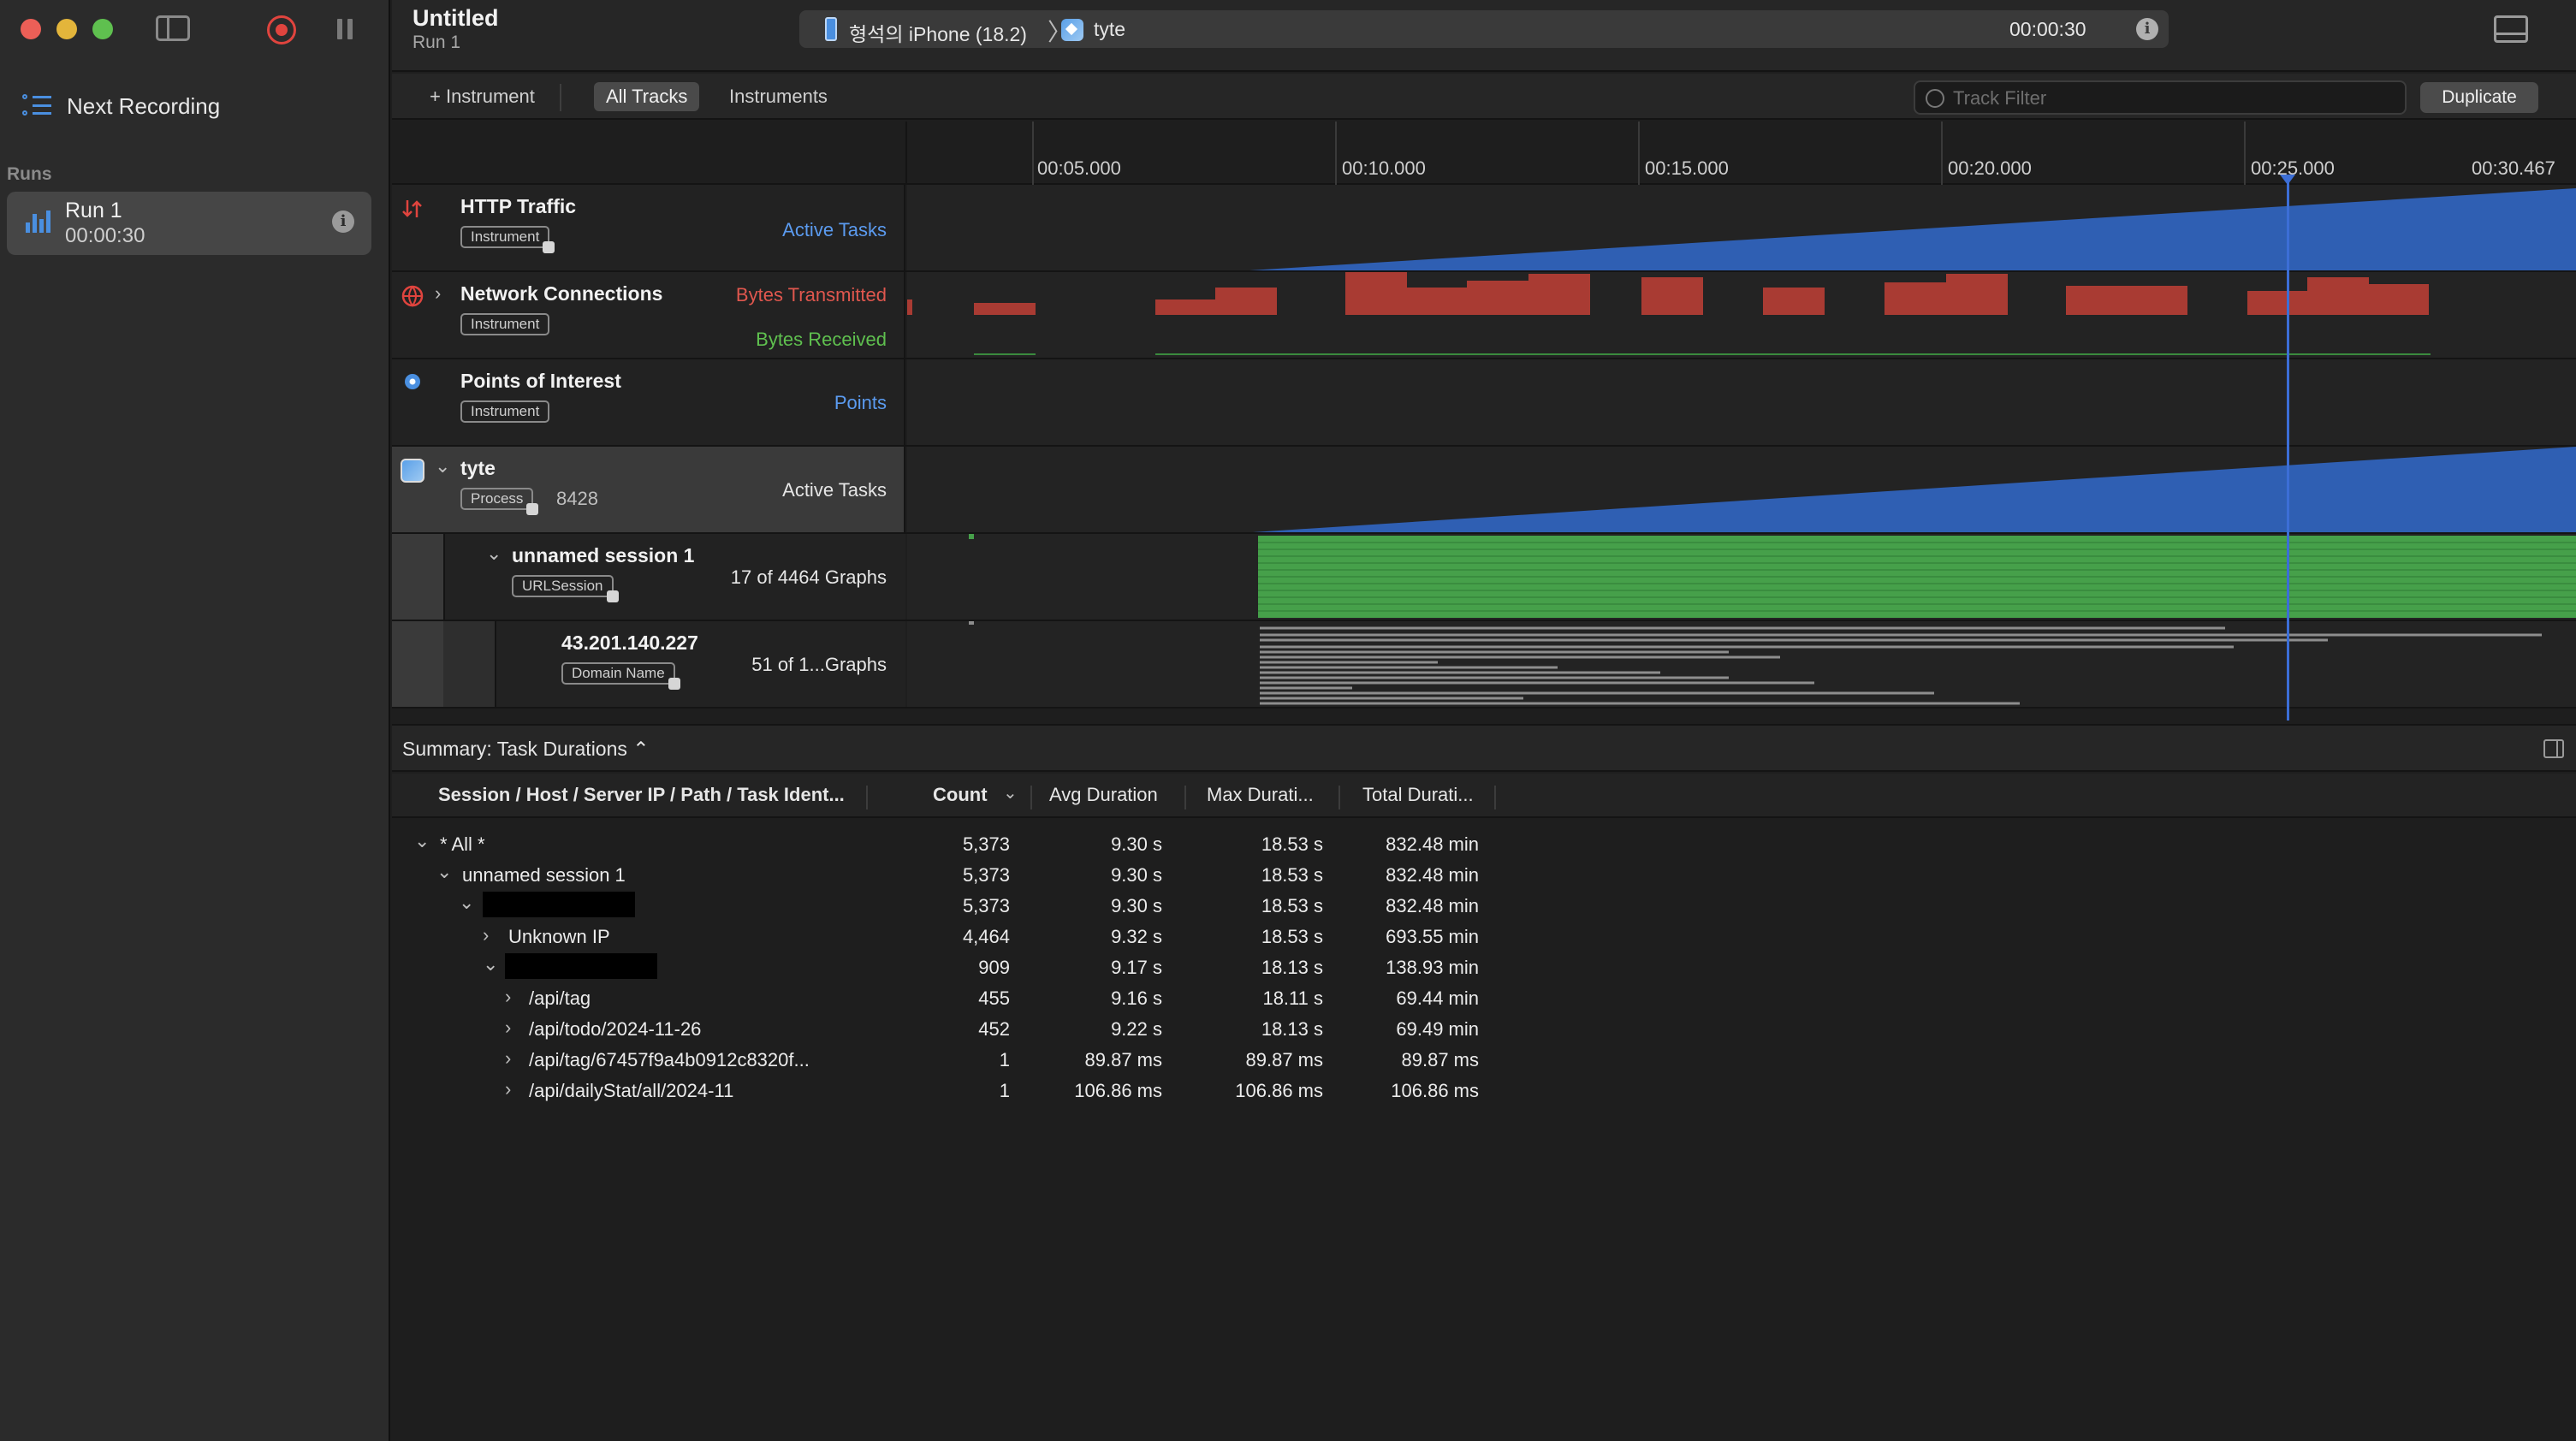 The image size is (2576, 1441). What do you see at coordinates (1741, 664) in the screenshot?
I see `domain-graph` at bounding box center [1741, 664].